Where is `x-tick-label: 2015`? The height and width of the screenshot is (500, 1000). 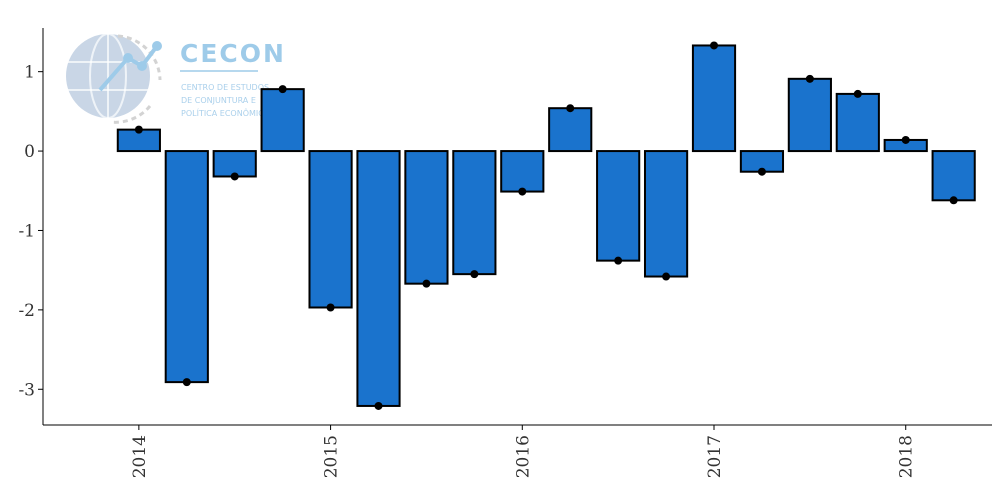
x-tick-label: 2015 is located at coordinates (332, 456).